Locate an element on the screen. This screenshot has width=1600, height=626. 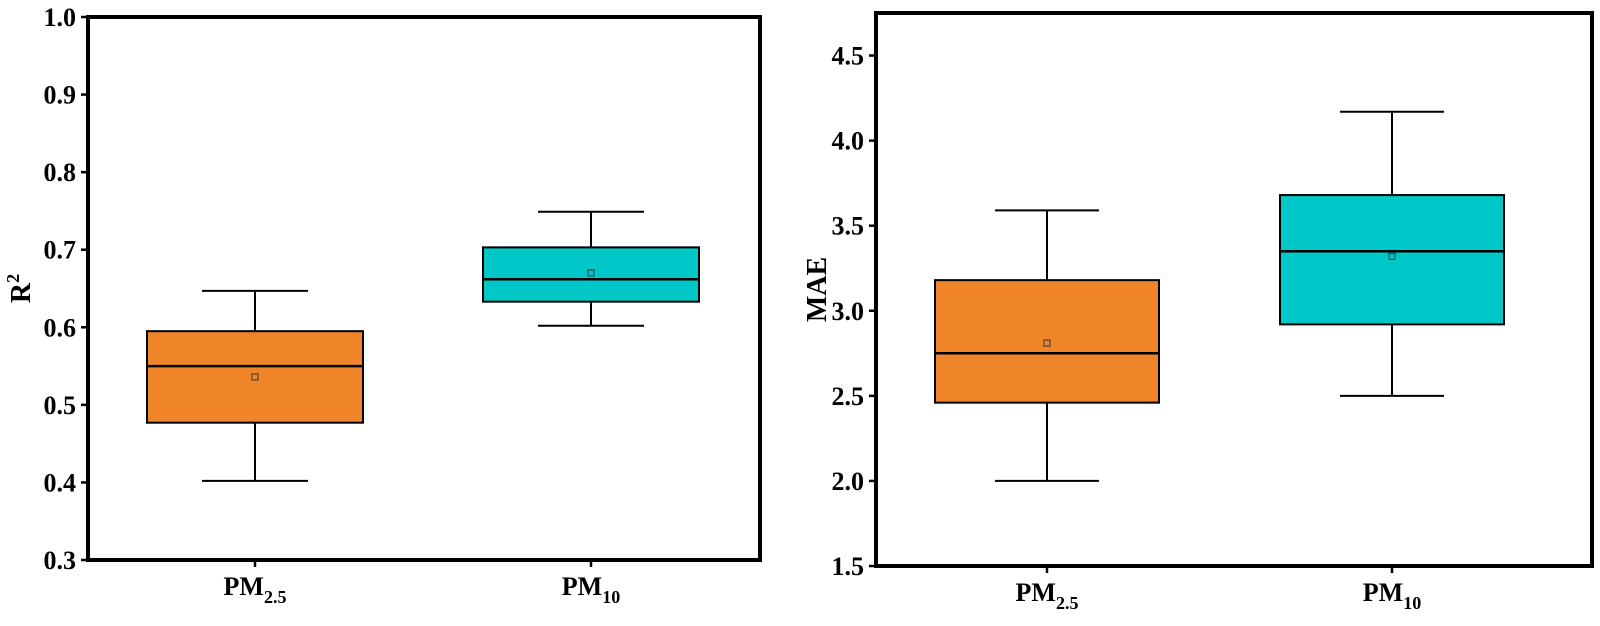
y-axis-label-text: MAE is located at coordinates (817, 289).